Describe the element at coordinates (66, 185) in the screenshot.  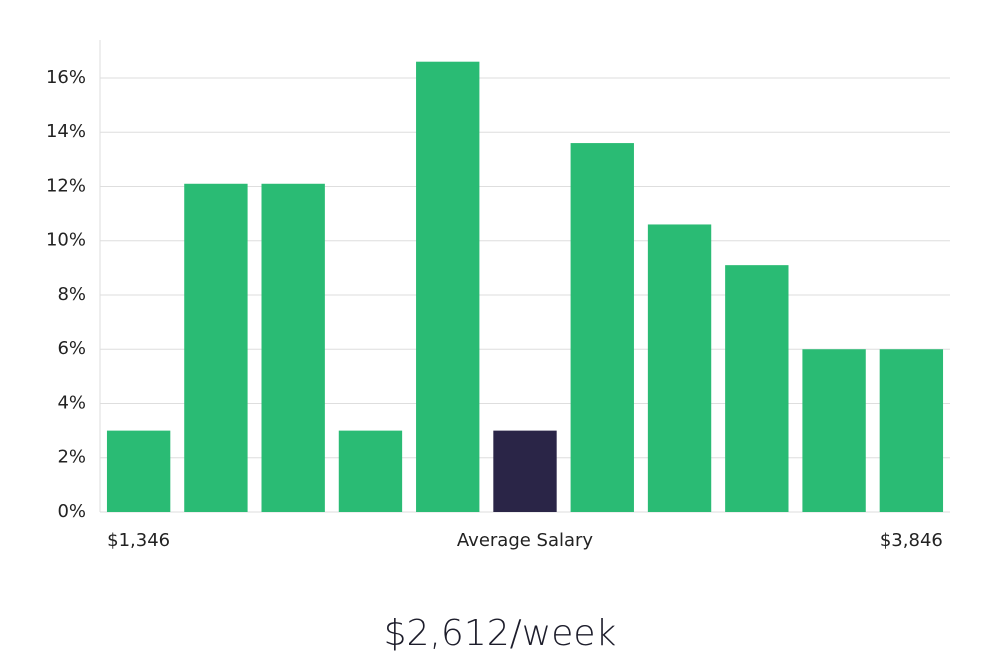
I see `y-tick-label: 12%` at that location.